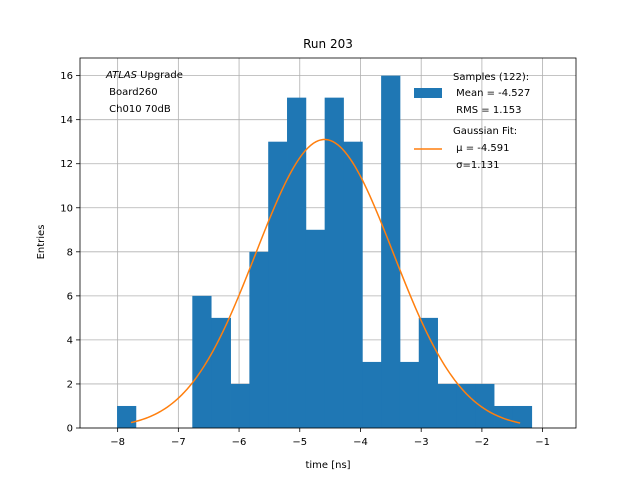 This screenshot has height=480, width=640. I want to click on annotation-line-1-italic: ATLAS, so click(121, 75).